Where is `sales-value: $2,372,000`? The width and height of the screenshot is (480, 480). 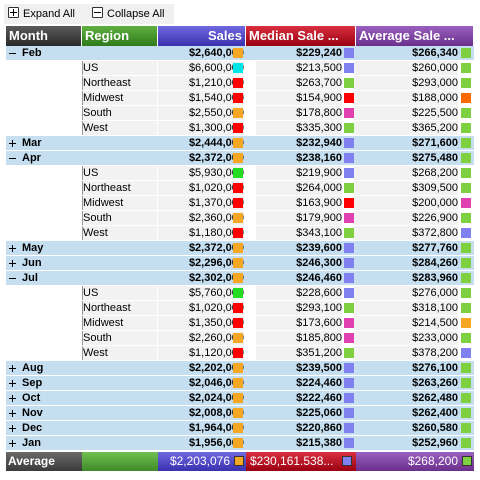 sales-value: $2,372,000 is located at coordinates (216, 248).